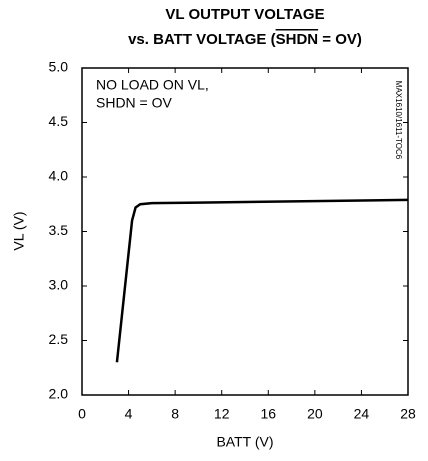  Describe the element at coordinates (297, 39) in the screenshot. I see `subtitle-part: SHDN` at that location.